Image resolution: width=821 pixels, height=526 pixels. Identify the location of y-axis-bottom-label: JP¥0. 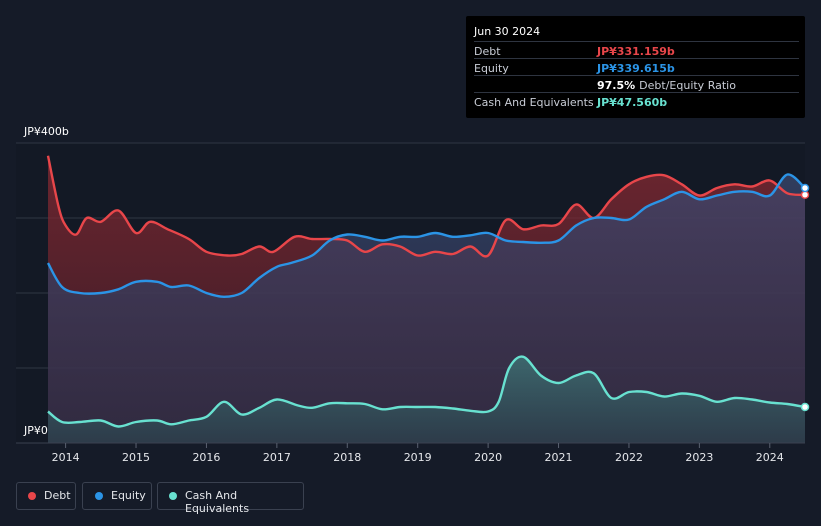
(36, 430).